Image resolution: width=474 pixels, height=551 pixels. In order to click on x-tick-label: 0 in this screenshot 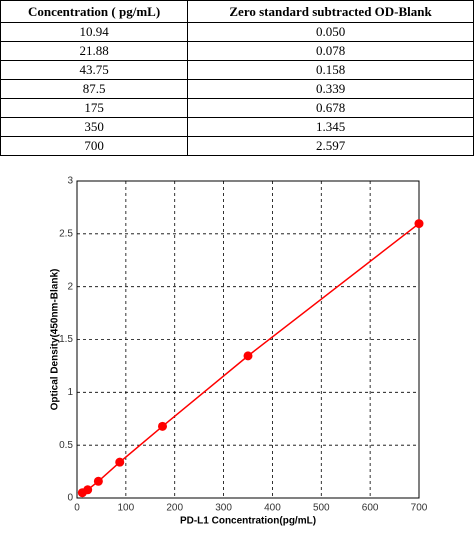, I will do `click(77, 508)`.